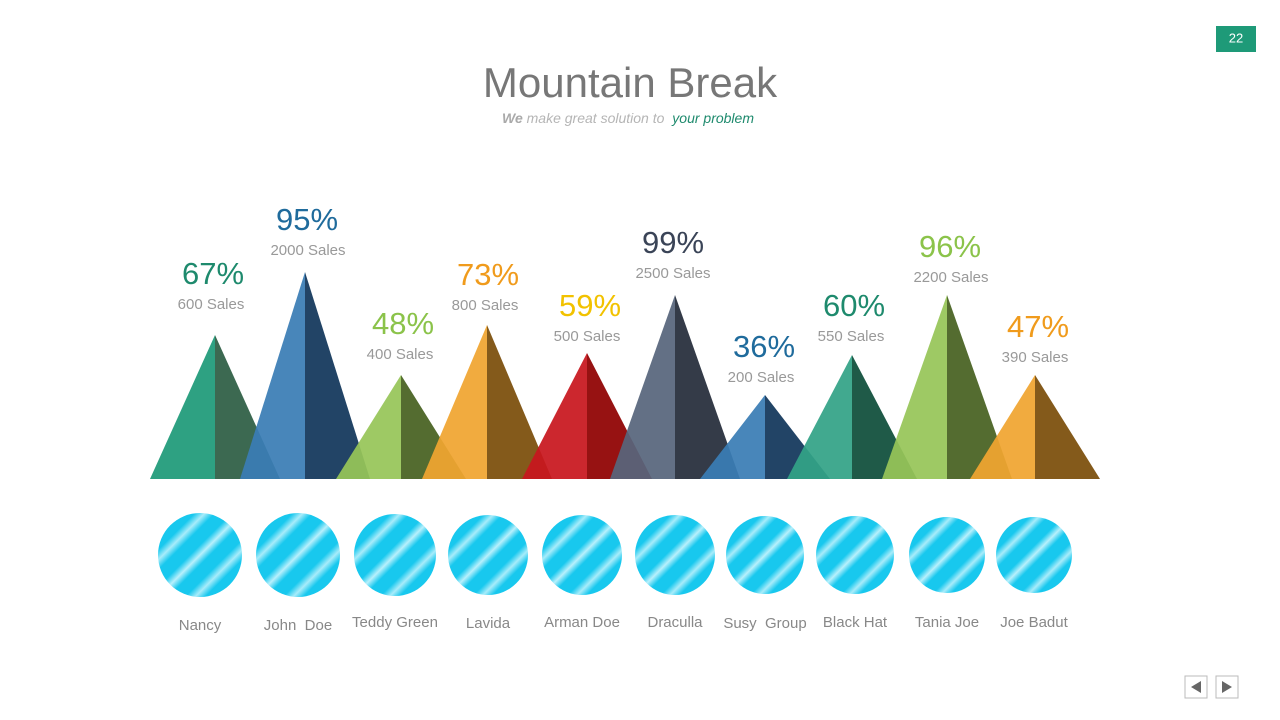 This screenshot has height=720, width=1280. I want to click on subtitle: We make great solution to your problem, so click(628, 118).